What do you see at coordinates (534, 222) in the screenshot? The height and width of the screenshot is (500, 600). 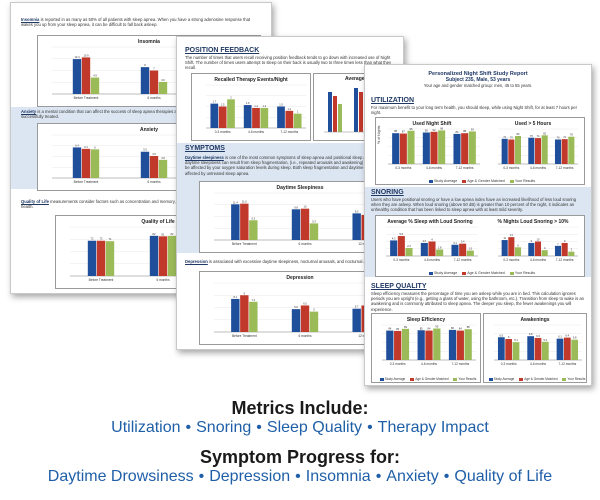 I see `chart-title: % Nights Loud Snoring > 10%` at bounding box center [534, 222].